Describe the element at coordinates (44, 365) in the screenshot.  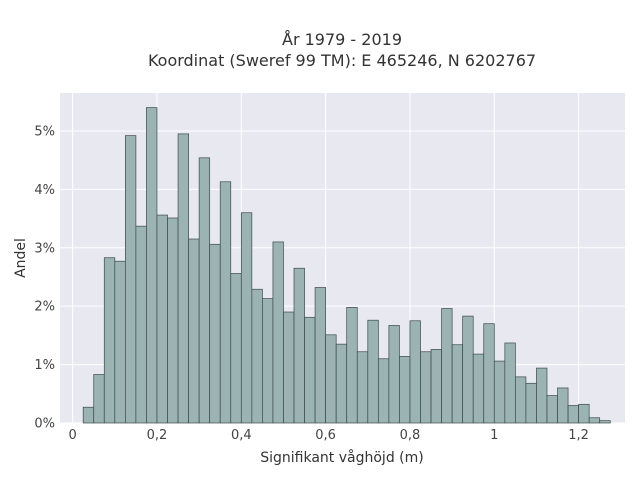
I see `y-tick-label: 1%` at that location.